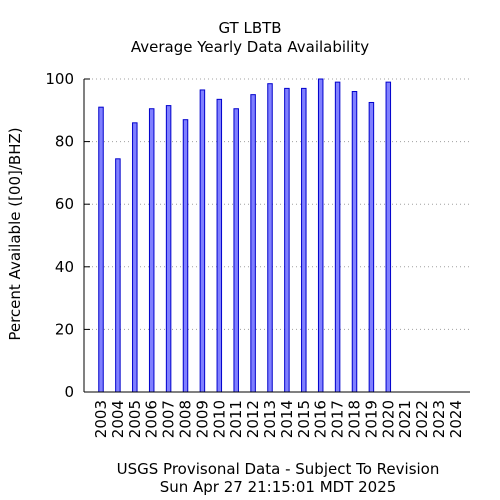 The image size is (500, 500). I want to click on x-tick-label-2014: 2014, so click(287, 419).